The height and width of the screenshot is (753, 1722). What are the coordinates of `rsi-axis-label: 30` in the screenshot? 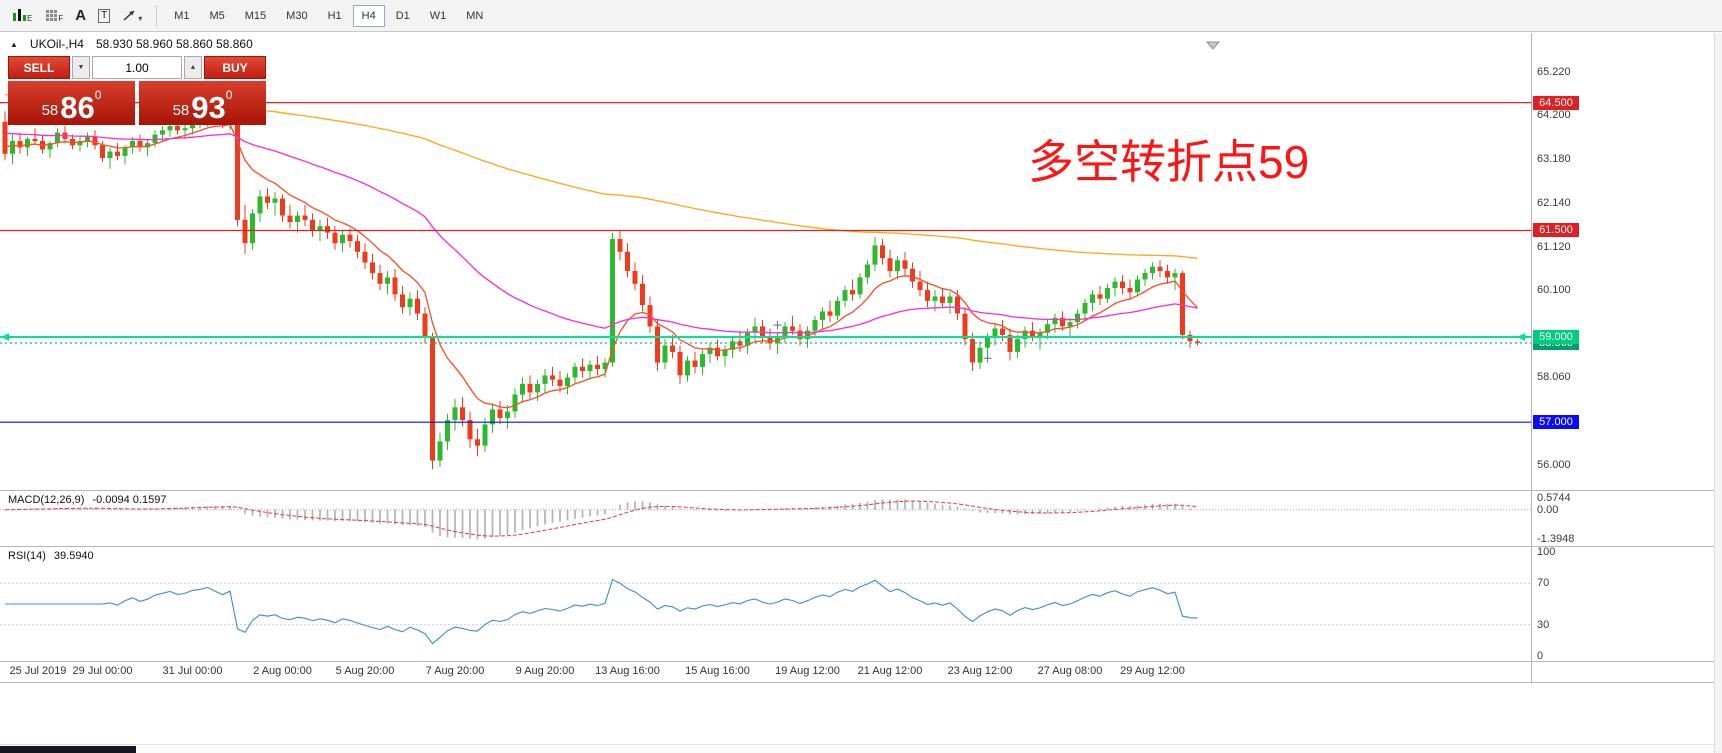 It's located at (1543, 624).